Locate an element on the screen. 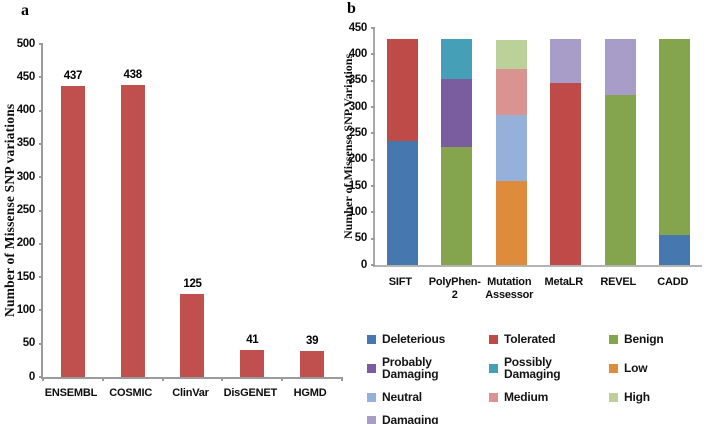  legend-item-medium: Medium is located at coordinates (549, 397).